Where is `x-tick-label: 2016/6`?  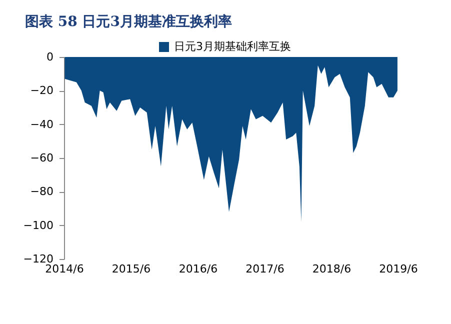
x-tick-label: 2016/6 is located at coordinates (198, 269).